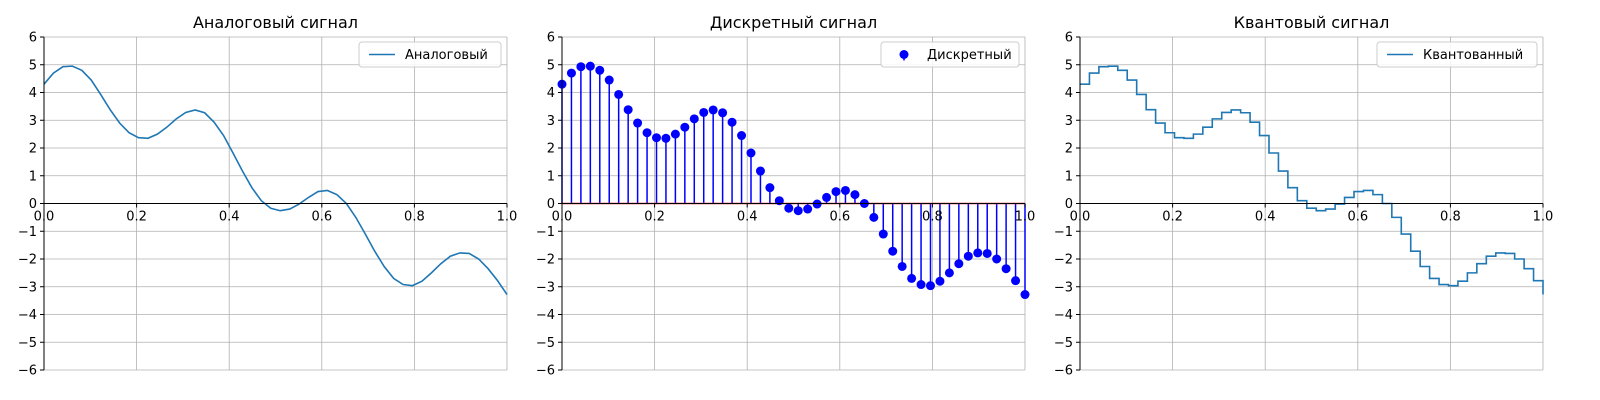 The image size is (1600, 400). I want to click on legend-handle-marker, so click(904, 54).